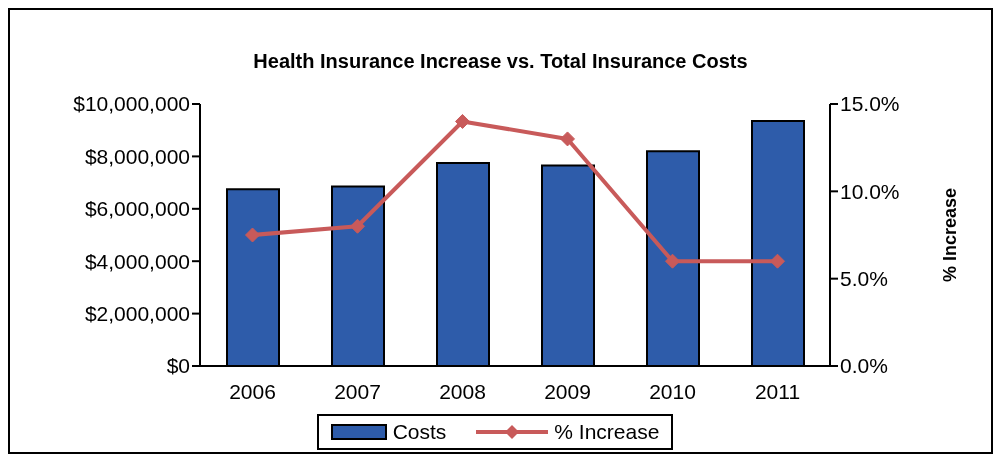 This screenshot has width=1003, height=464. Describe the element at coordinates (462, 391) in the screenshot. I see `x-tick-label: 2008` at that location.